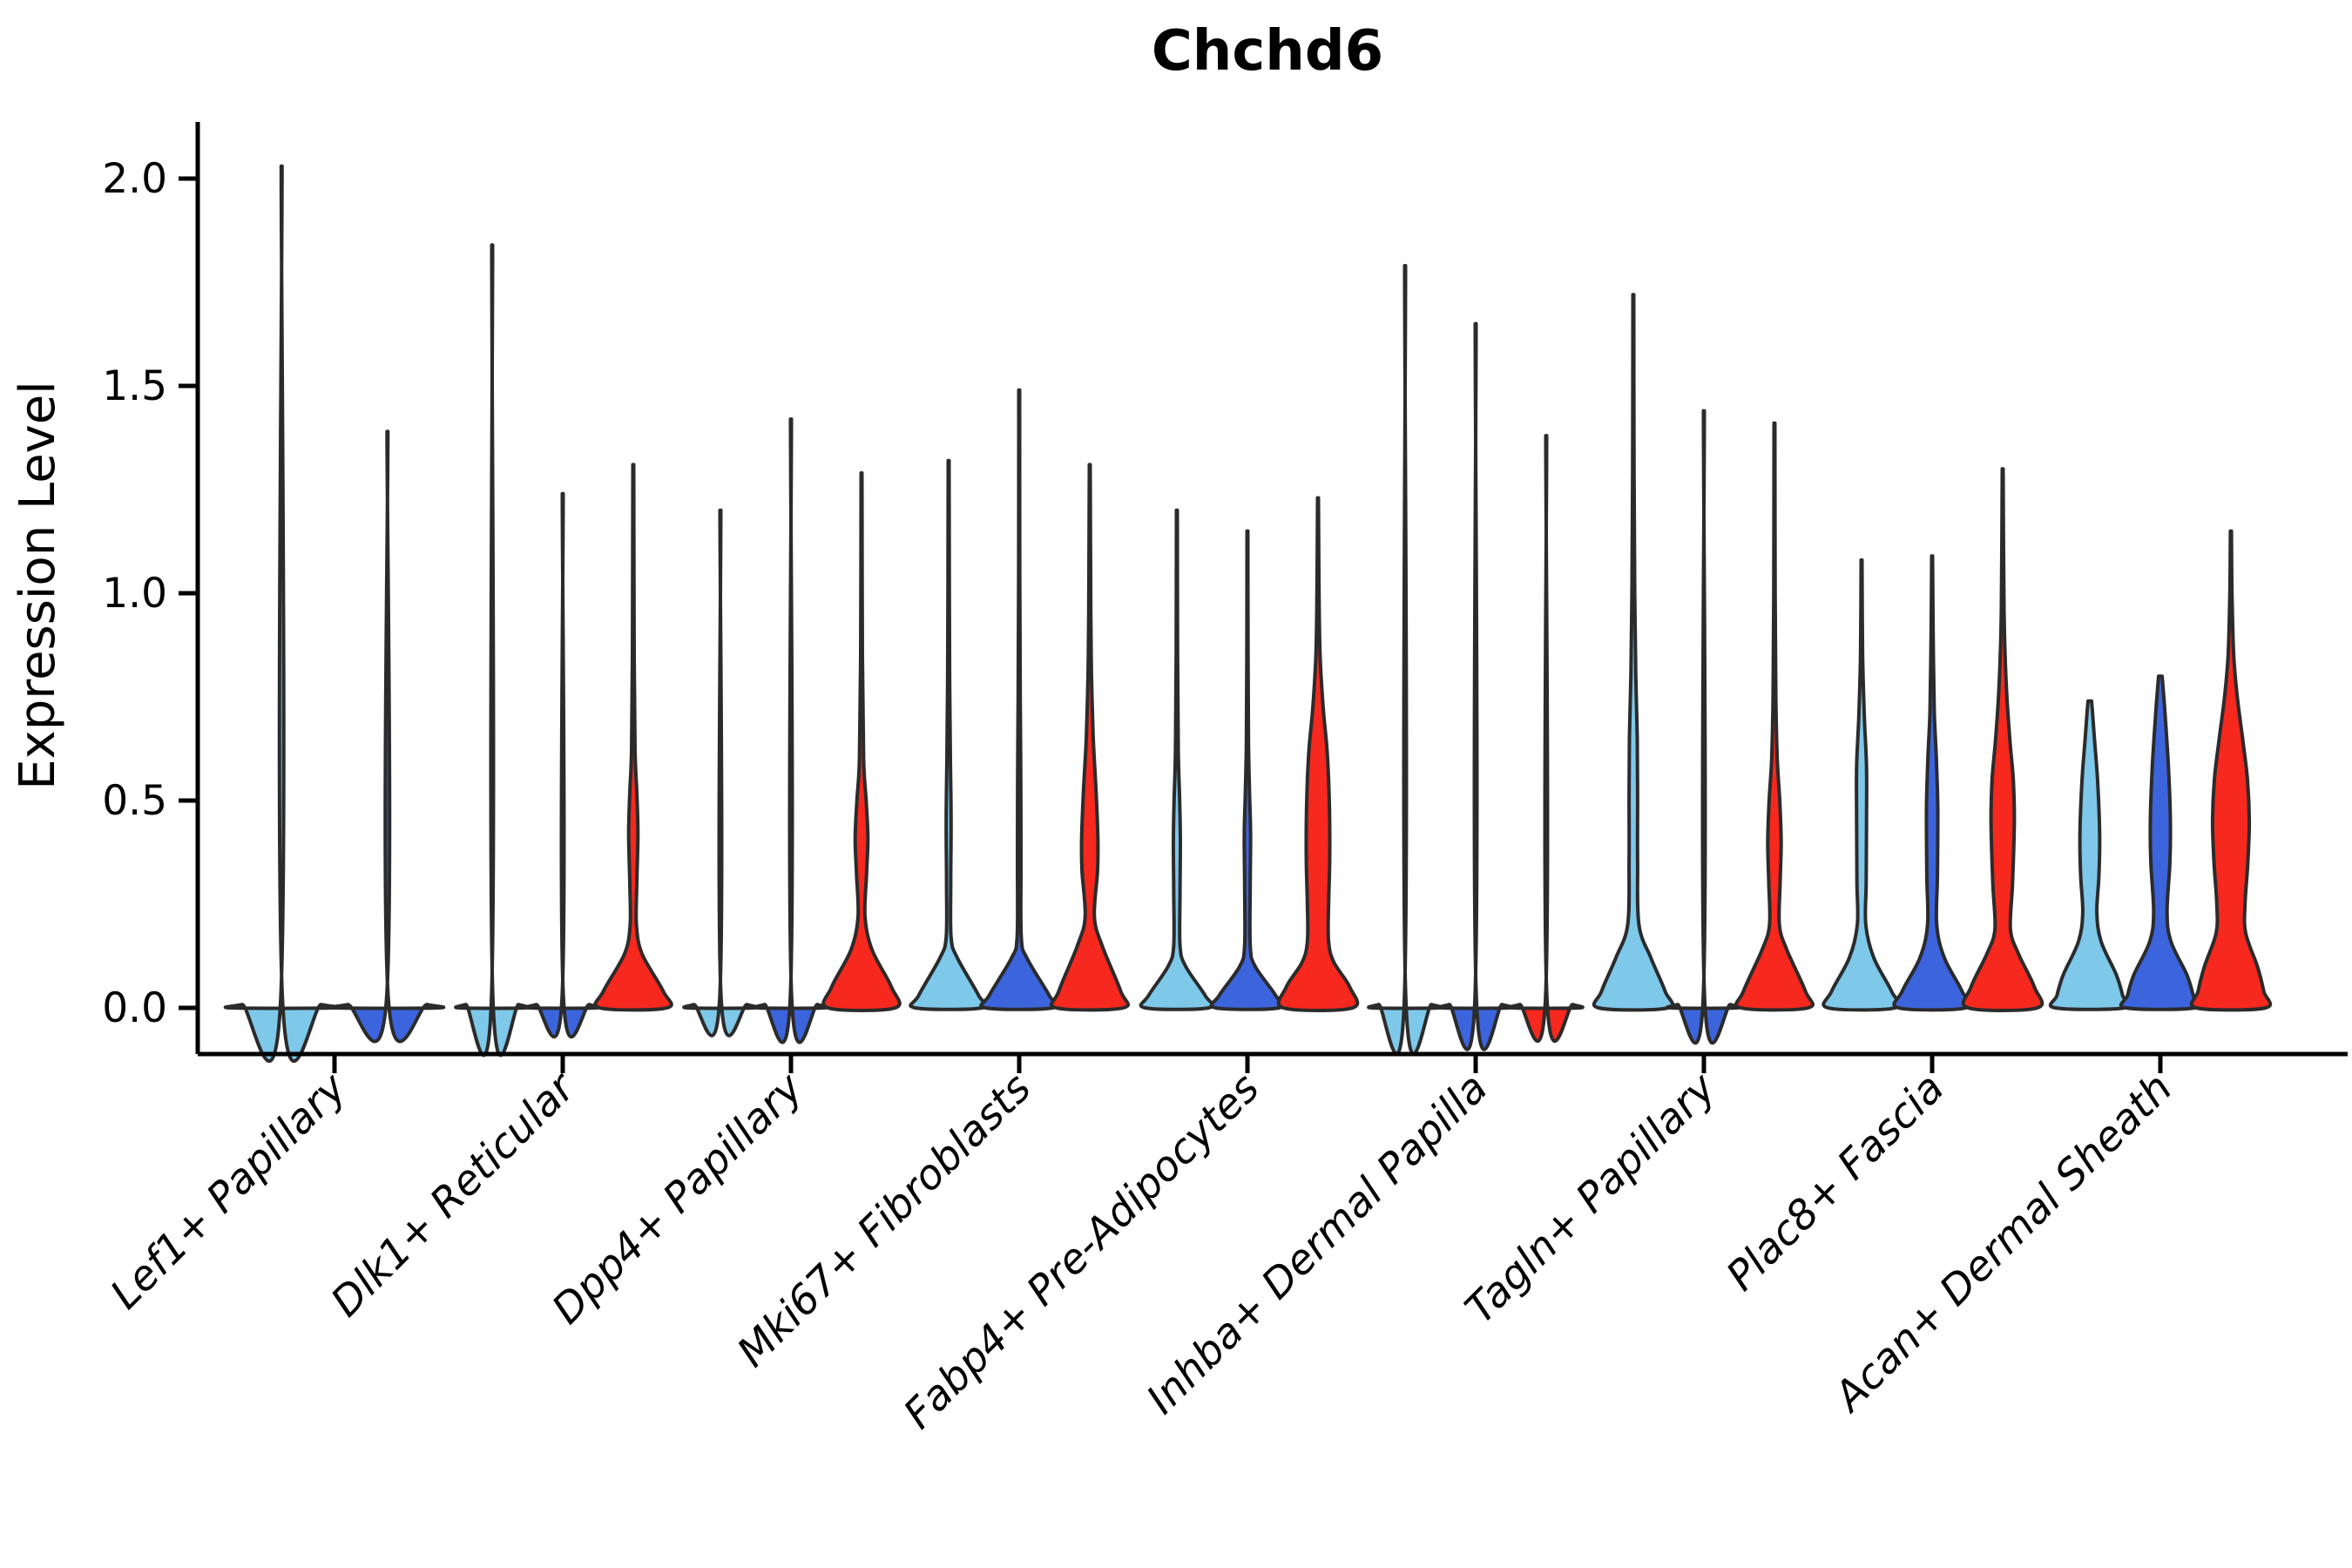 This screenshot has width=2352, height=1568. Describe the element at coordinates (1835, 1182) in the screenshot. I see `x-tick-label: Plac8+ Fascia` at that location.